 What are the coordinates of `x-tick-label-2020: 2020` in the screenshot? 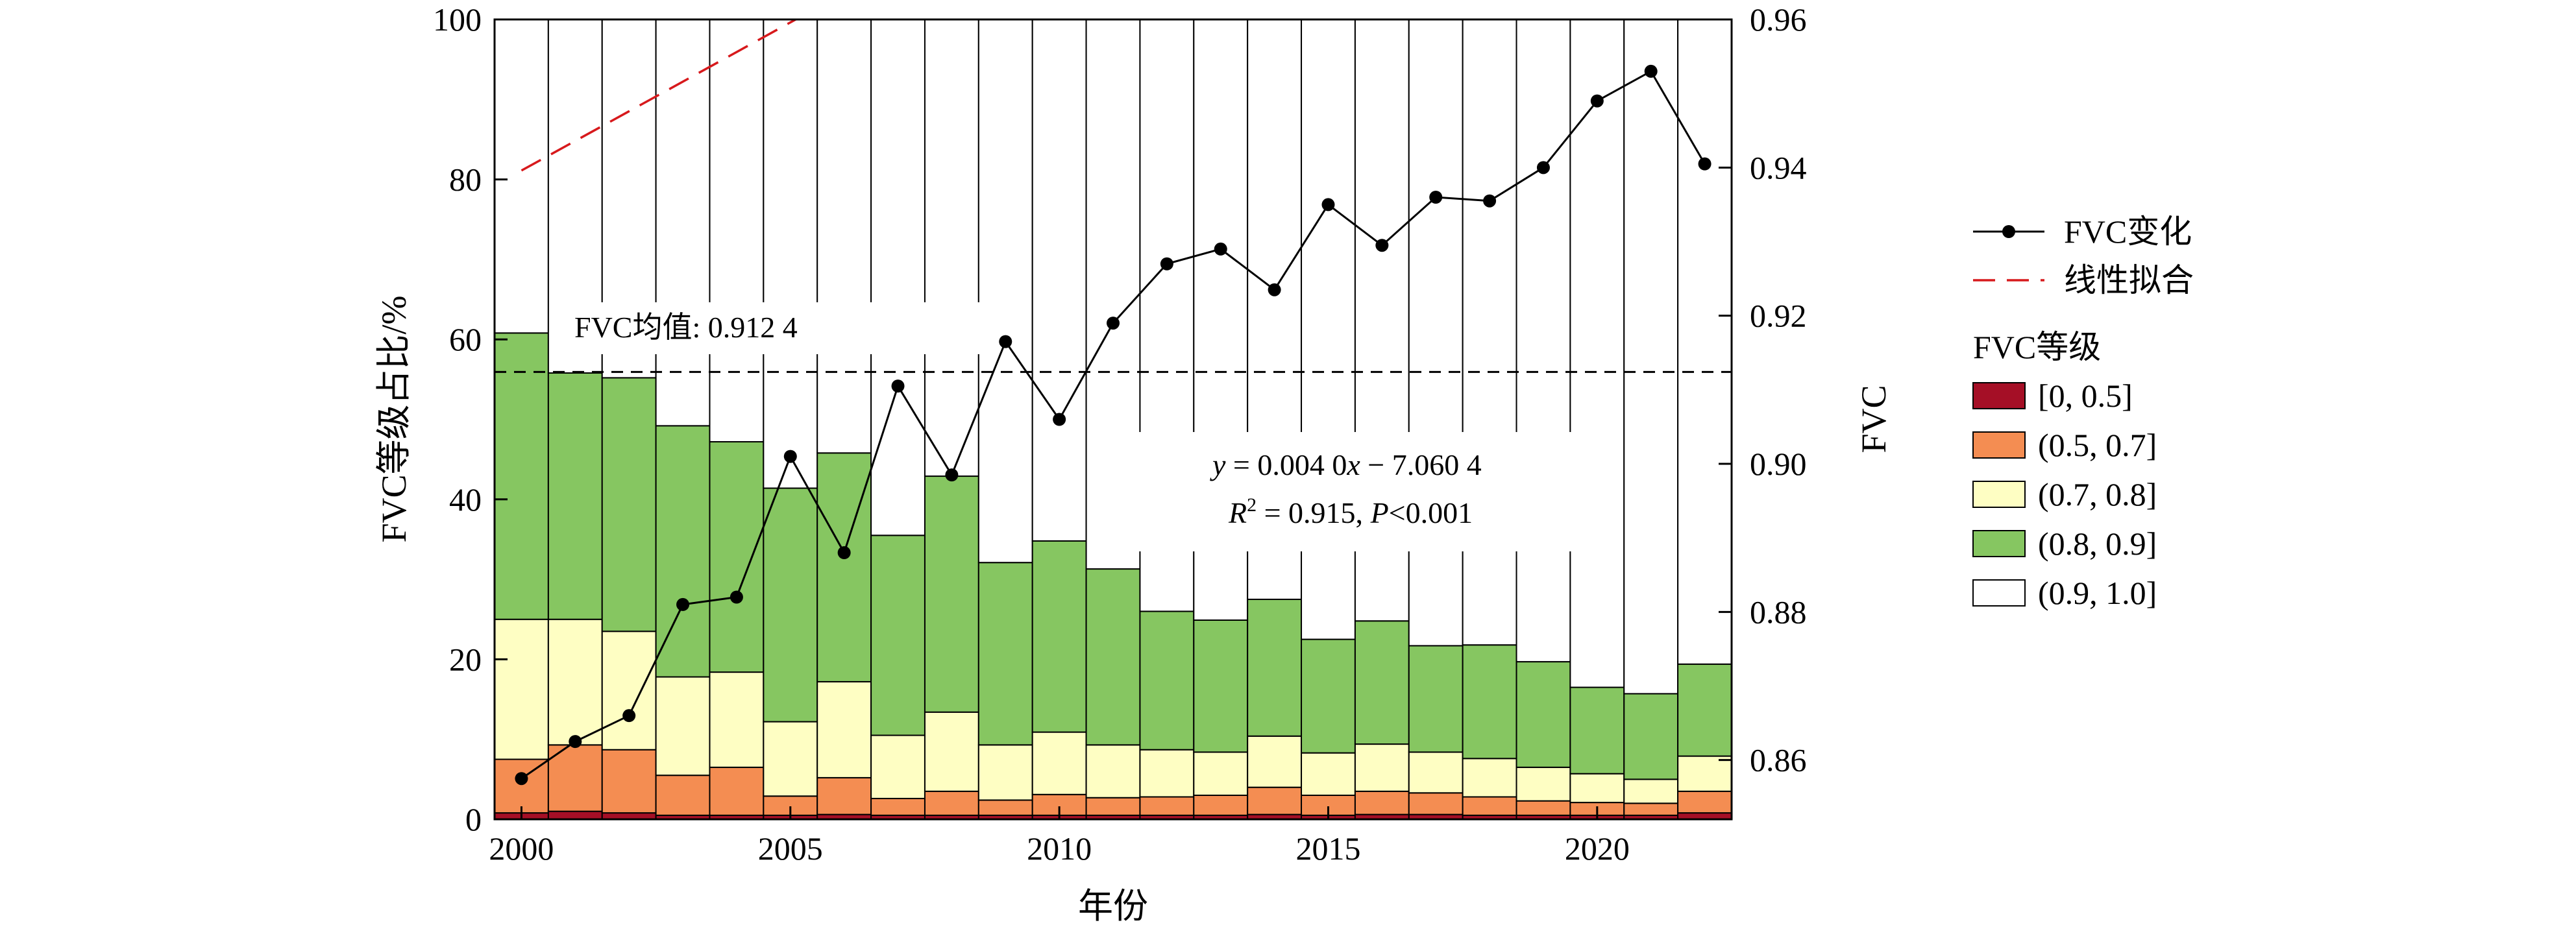 It's located at (1597, 848).